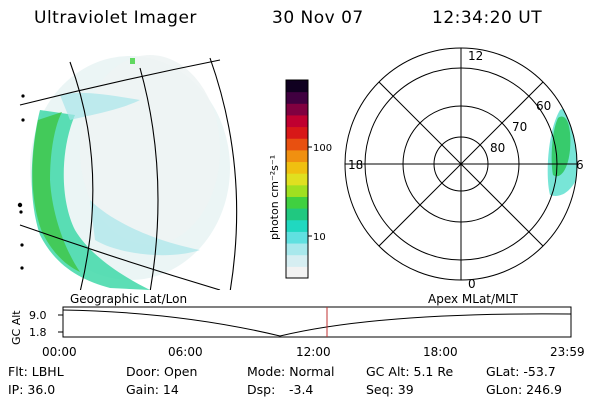 The width and height of the screenshot is (600, 400). What do you see at coordinates (115, 18) in the screenshot?
I see `app-title: Ultraviolet Imager` at bounding box center [115, 18].